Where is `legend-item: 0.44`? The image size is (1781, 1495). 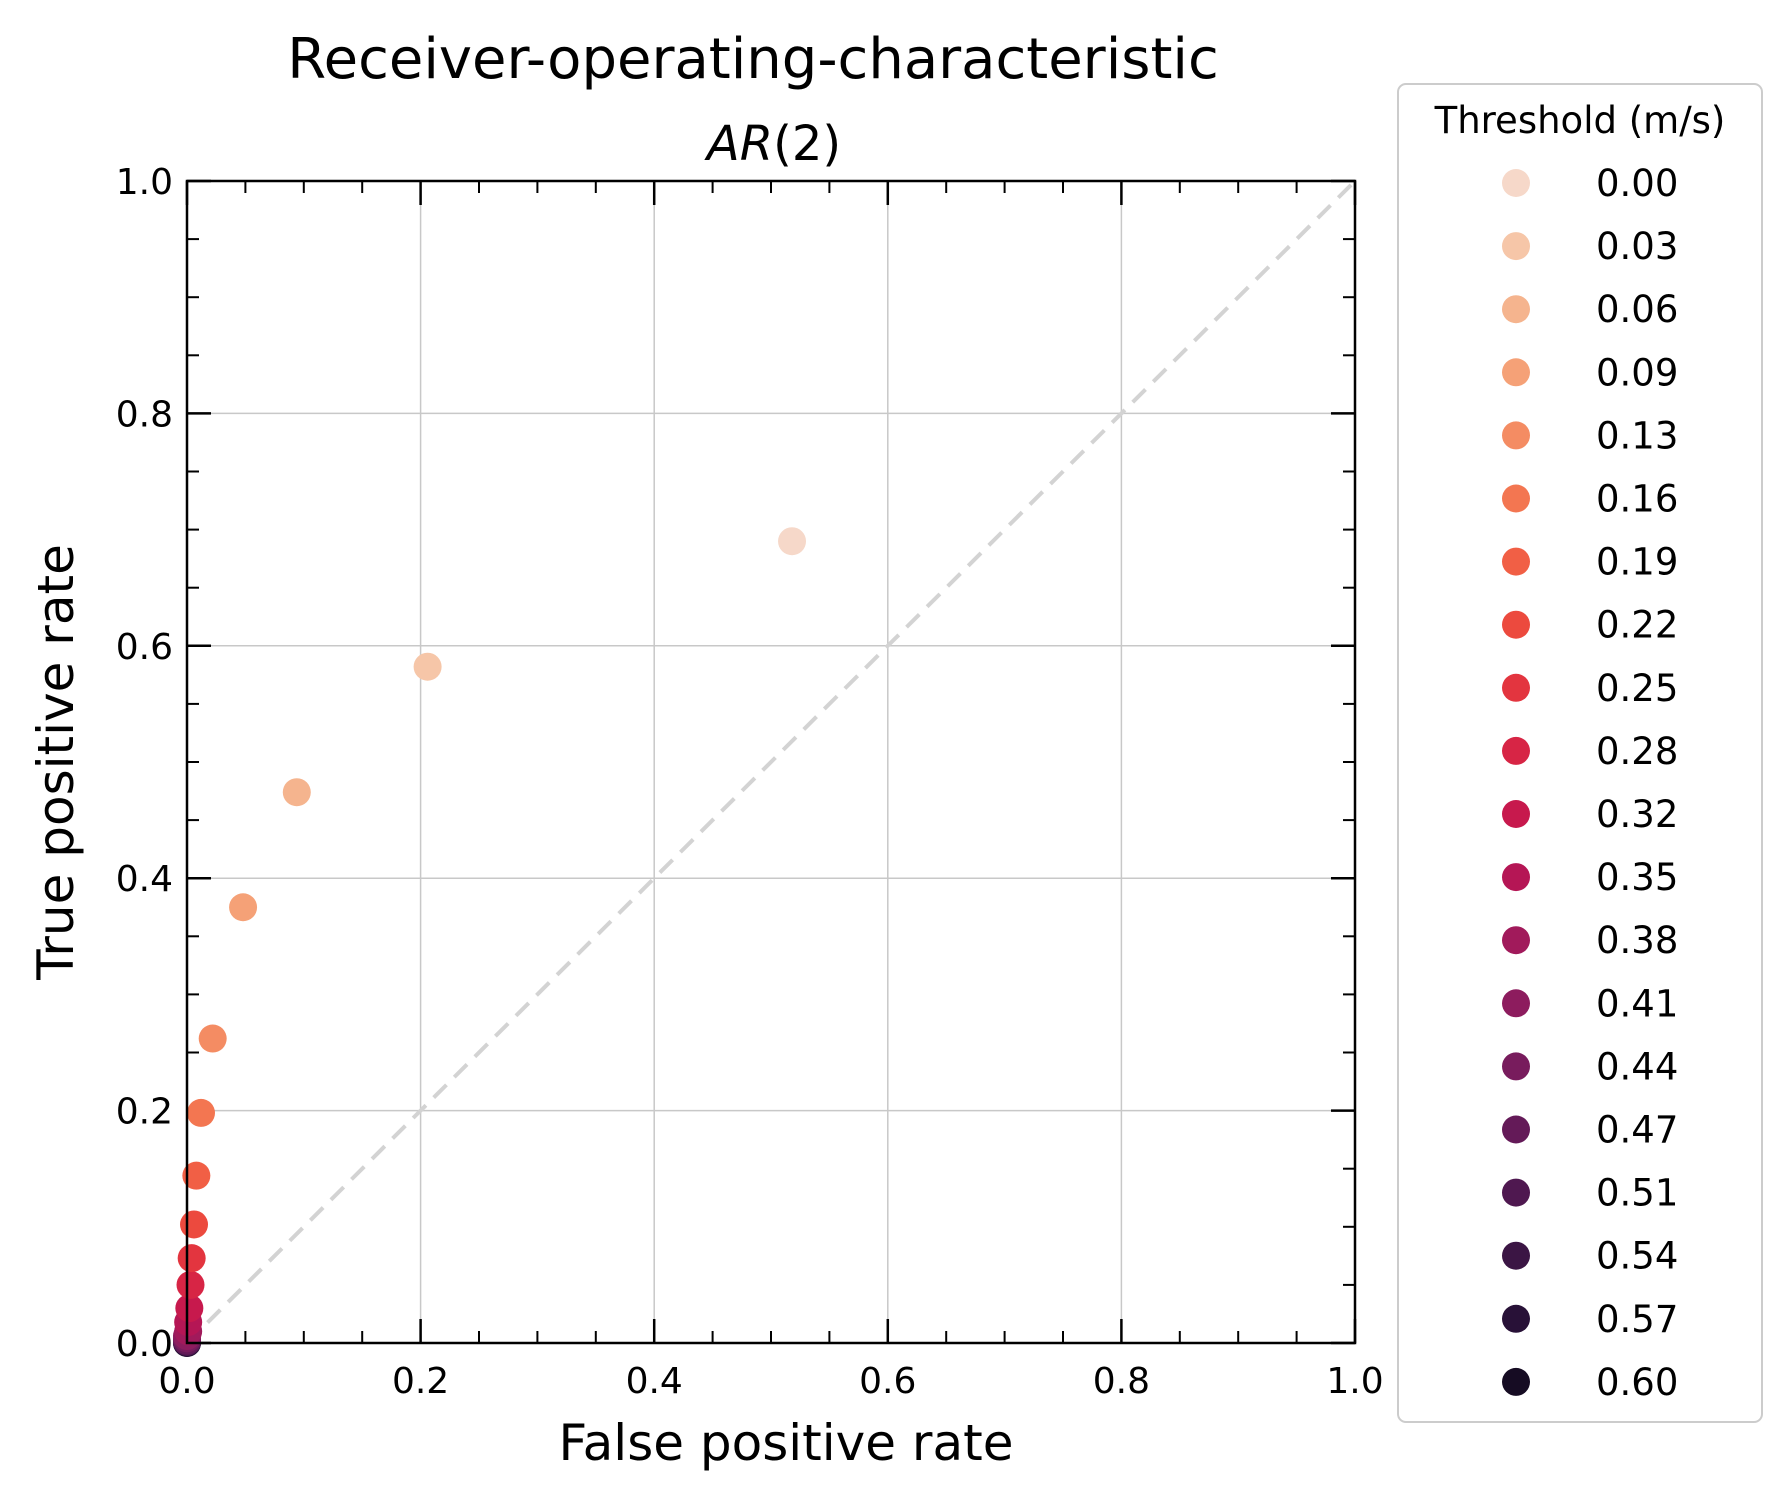 legend-item: 0.44 is located at coordinates (1590, 1066).